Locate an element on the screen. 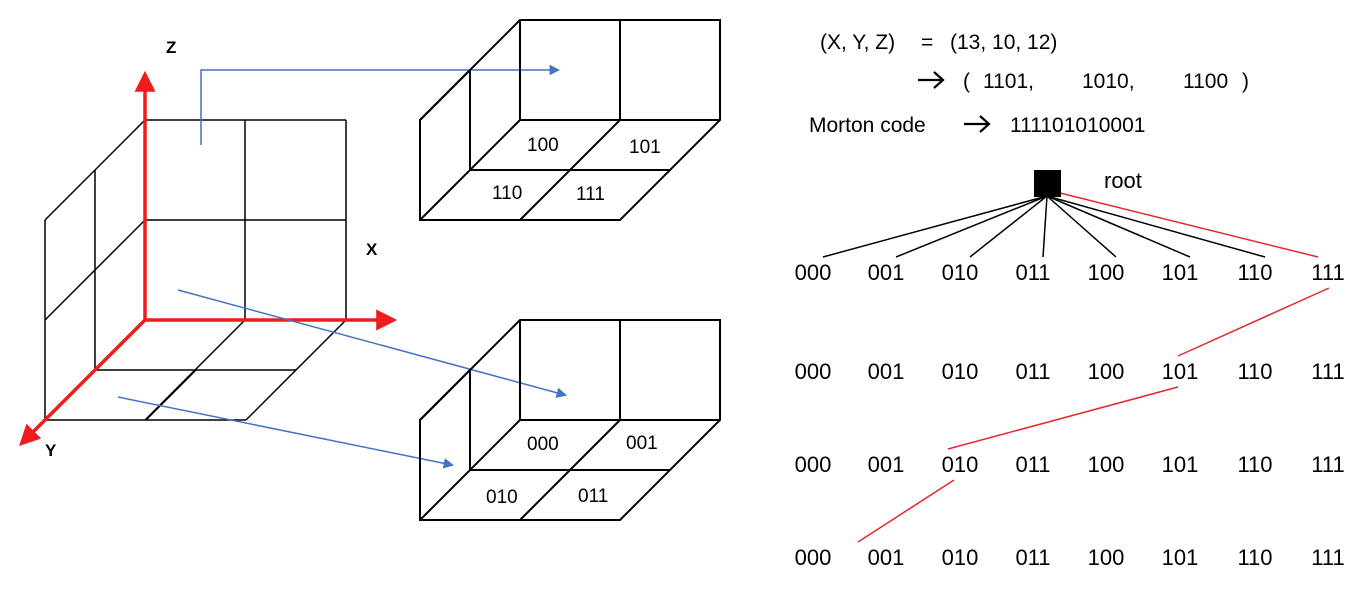 Image resolution: width=1370 pixels, height=591 pixels. y-axis-label: Y is located at coordinates (51, 450).